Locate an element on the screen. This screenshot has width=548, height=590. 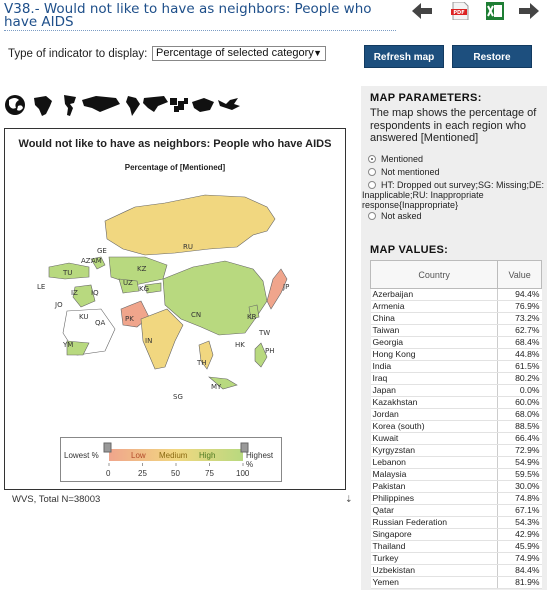
region-india is located at coordinates (162, 339).